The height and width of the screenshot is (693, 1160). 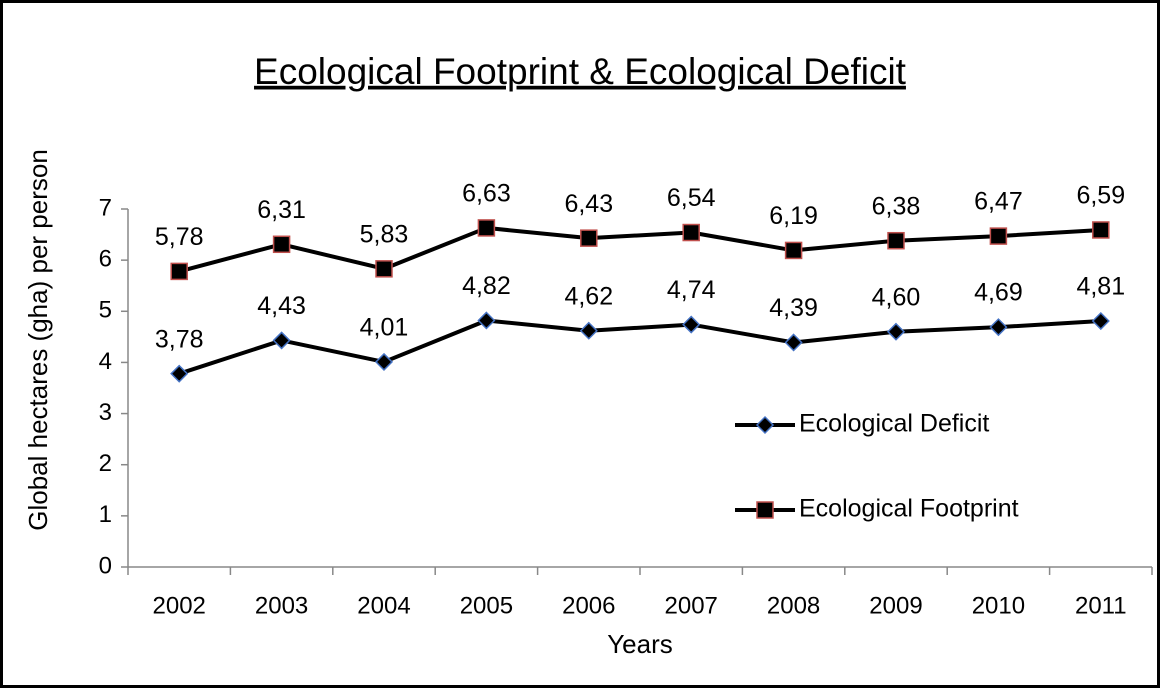 I want to click on data-label: 4,74, so click(x=691, y=290).